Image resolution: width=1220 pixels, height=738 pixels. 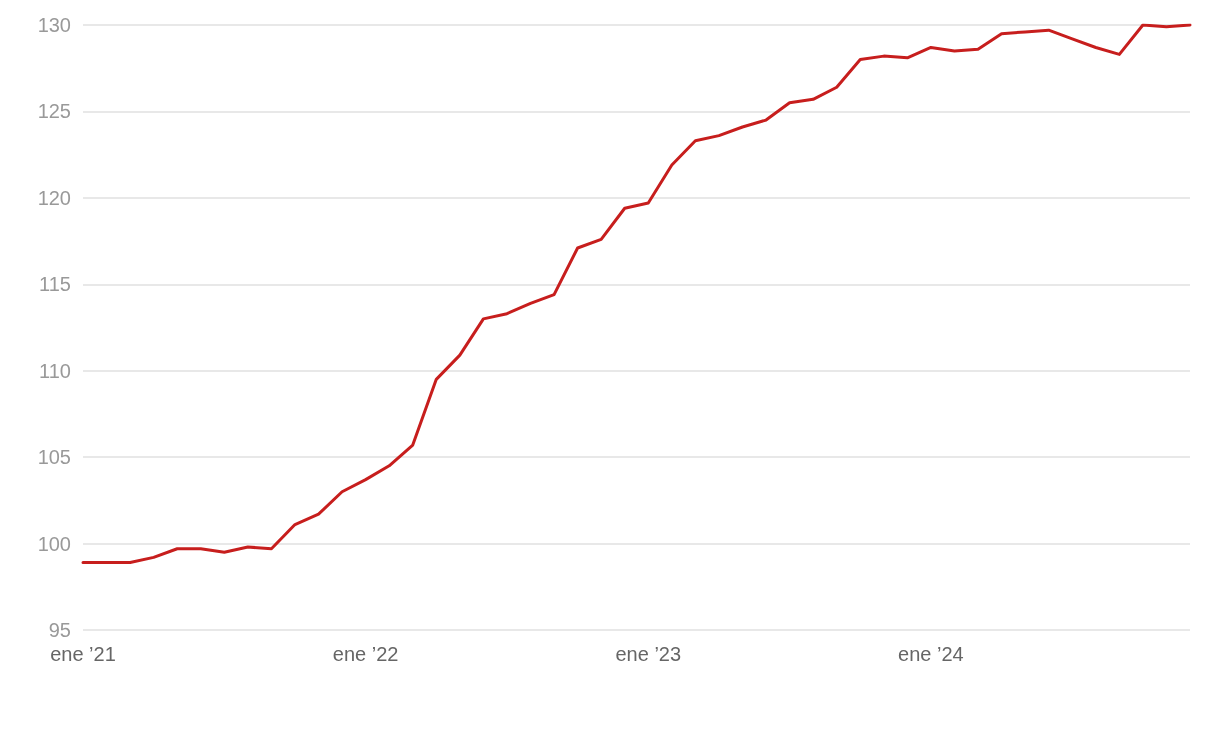 What do you see at coordinates (931, 654) in the screenshot?
I see `x-tick-label: ene ’24` at bounding box center [931, 654].